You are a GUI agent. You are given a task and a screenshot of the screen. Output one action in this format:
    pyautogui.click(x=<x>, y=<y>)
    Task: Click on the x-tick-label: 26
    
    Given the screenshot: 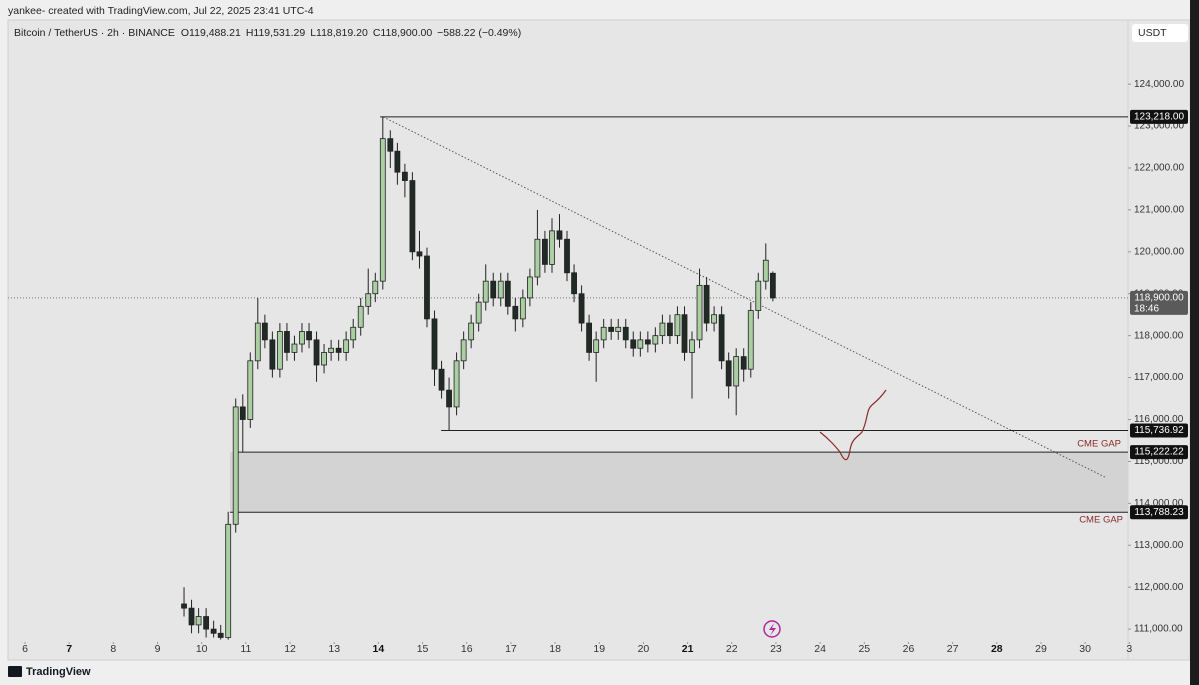 What is the action you would take?
    pyautogui.click(x=909, y=649)
    